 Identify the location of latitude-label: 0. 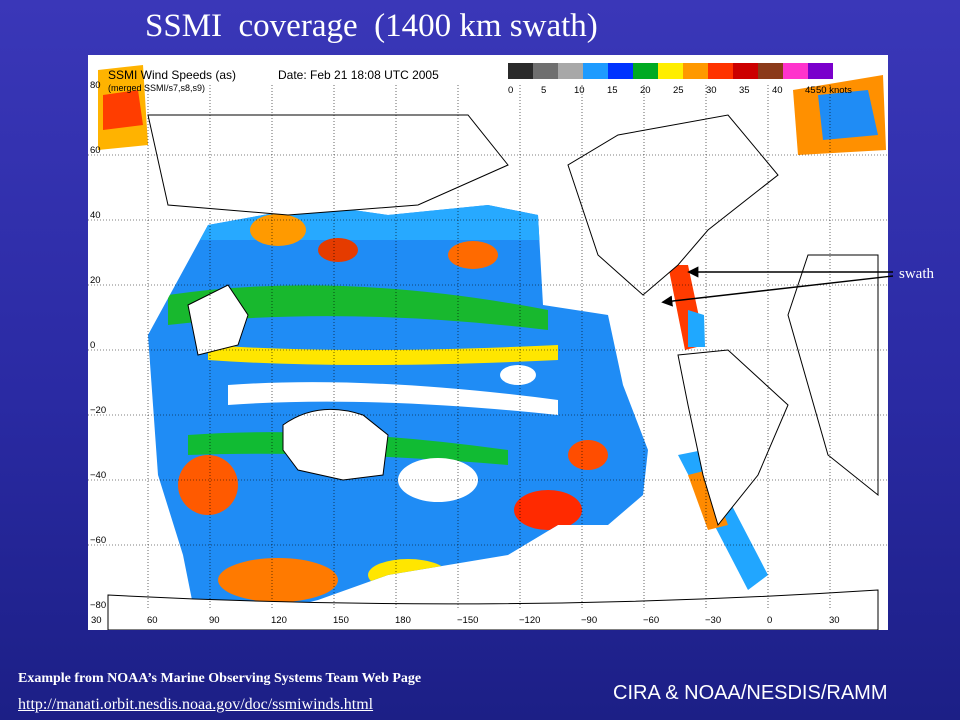
(92, 345).